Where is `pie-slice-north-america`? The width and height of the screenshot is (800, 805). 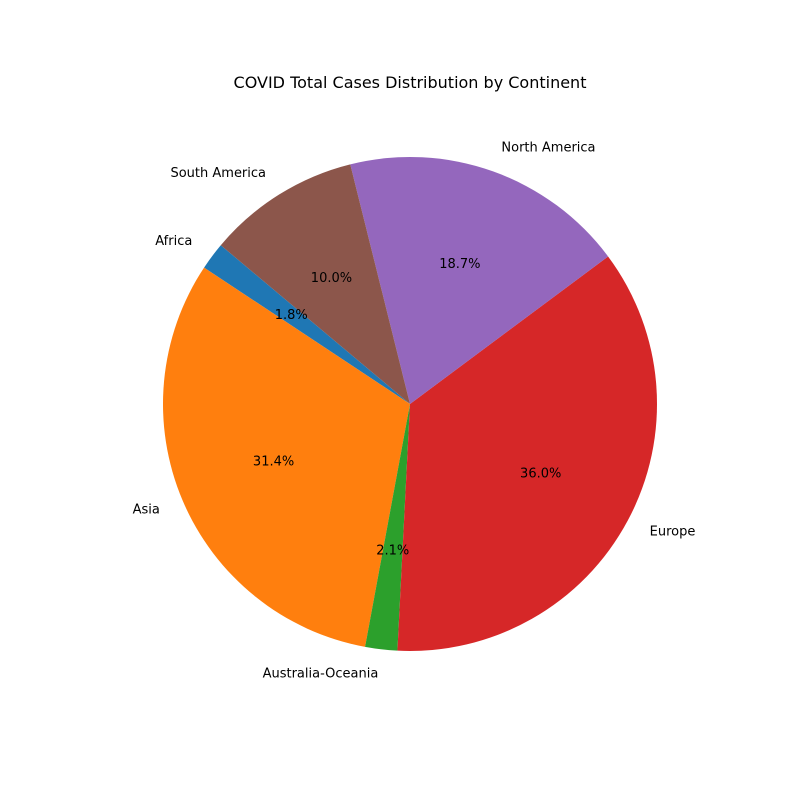
pie-slice-north-america is located at coordinates (479, 280).